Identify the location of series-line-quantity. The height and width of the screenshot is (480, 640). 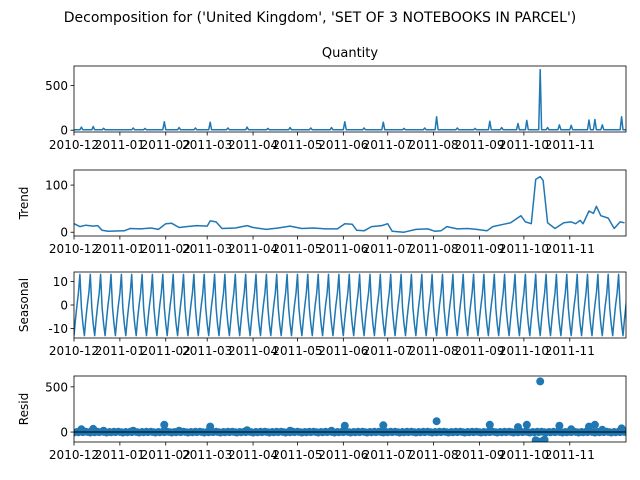
(350, 99).